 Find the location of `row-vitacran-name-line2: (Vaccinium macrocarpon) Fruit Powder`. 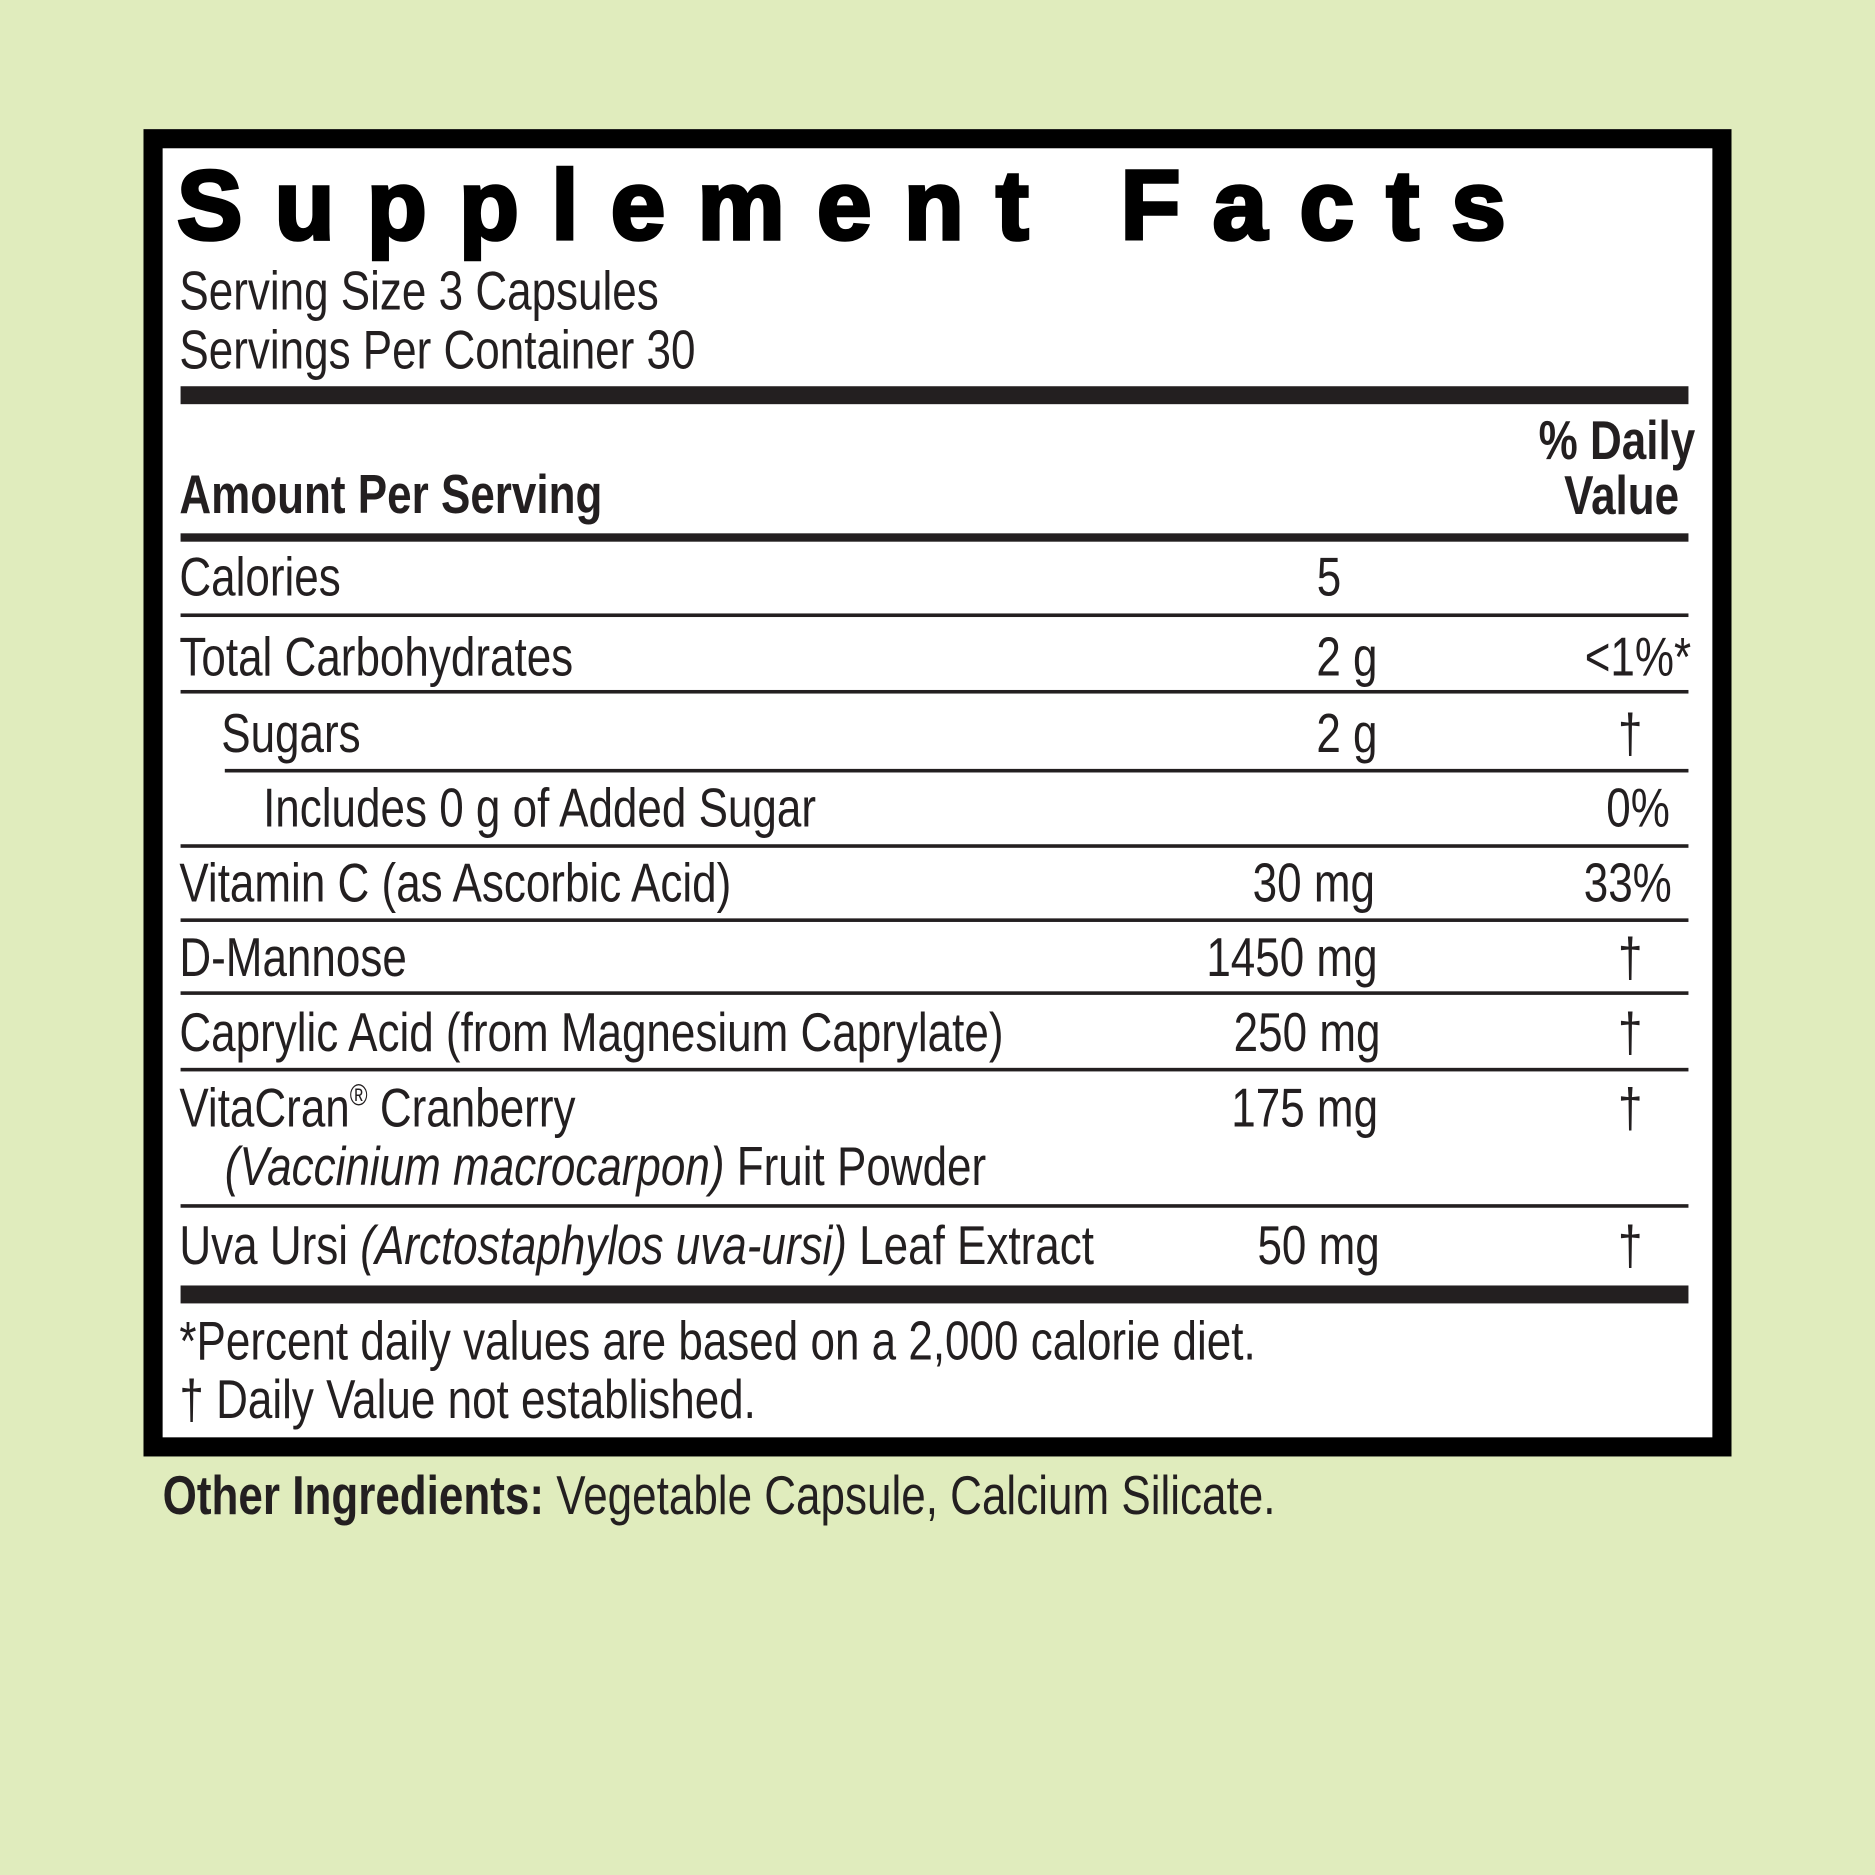

row-vitacran-name-line2: (Vaccinium macrocarpon) Fruit Powder is located at coordinates (605, 1165).